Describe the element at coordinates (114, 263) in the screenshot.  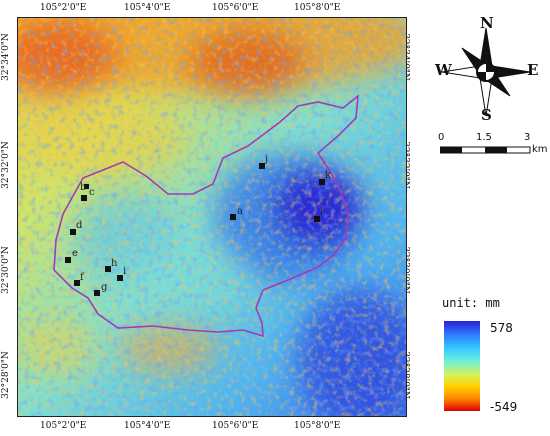
I see `label-h: h` at that location.